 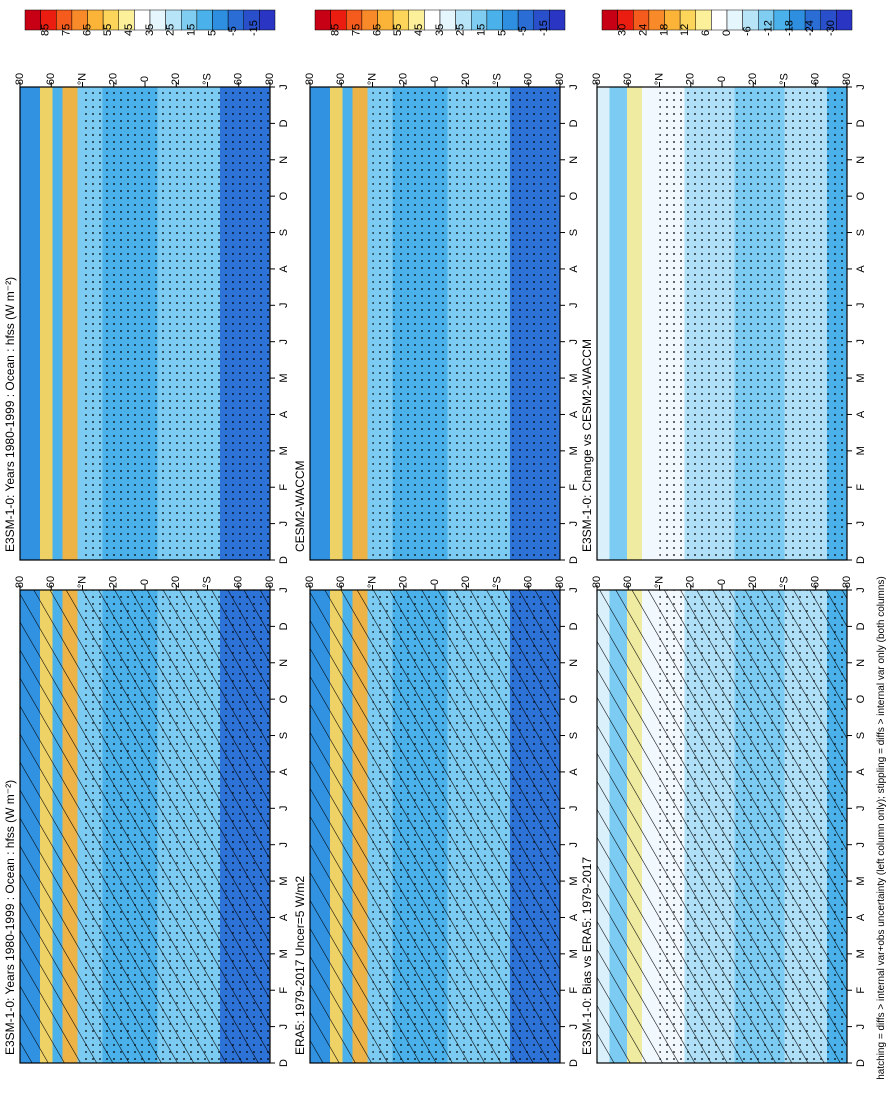 What do you see at coordinates (623, 30) in the screenshot?
I see `colorbar-label: 30` at bounding box center [623, 30].